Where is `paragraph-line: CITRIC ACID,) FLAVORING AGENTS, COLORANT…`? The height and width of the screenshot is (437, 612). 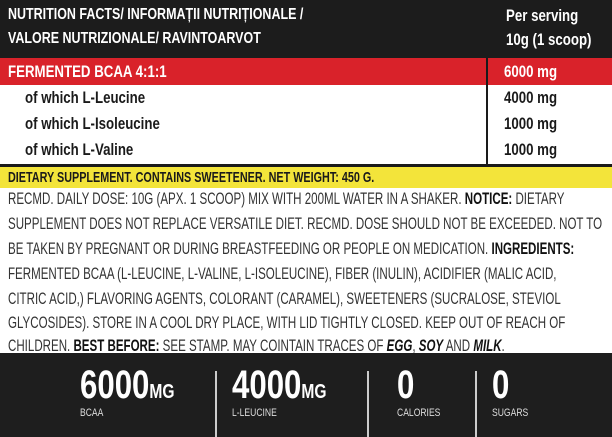
paragraph-line: CITRIC ACID,) FLAVORING AGENTS, COLORANT… is located at coordinates (284, 299).